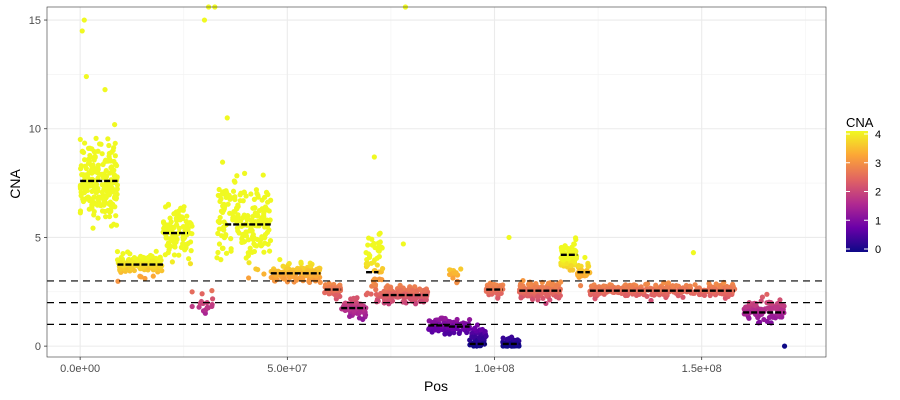 The height and width of the screenshot is (400, 900). I want to click on legend-tick-label: 4, so click(878, 135).